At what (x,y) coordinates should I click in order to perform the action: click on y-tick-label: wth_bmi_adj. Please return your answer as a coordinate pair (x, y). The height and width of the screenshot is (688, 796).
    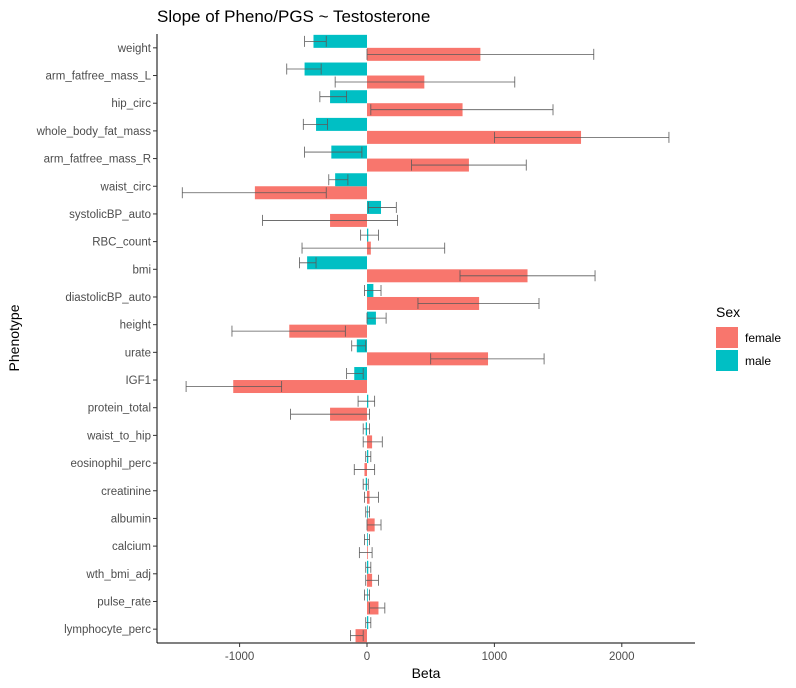
    Looking at the image, I should click on (118, 575).